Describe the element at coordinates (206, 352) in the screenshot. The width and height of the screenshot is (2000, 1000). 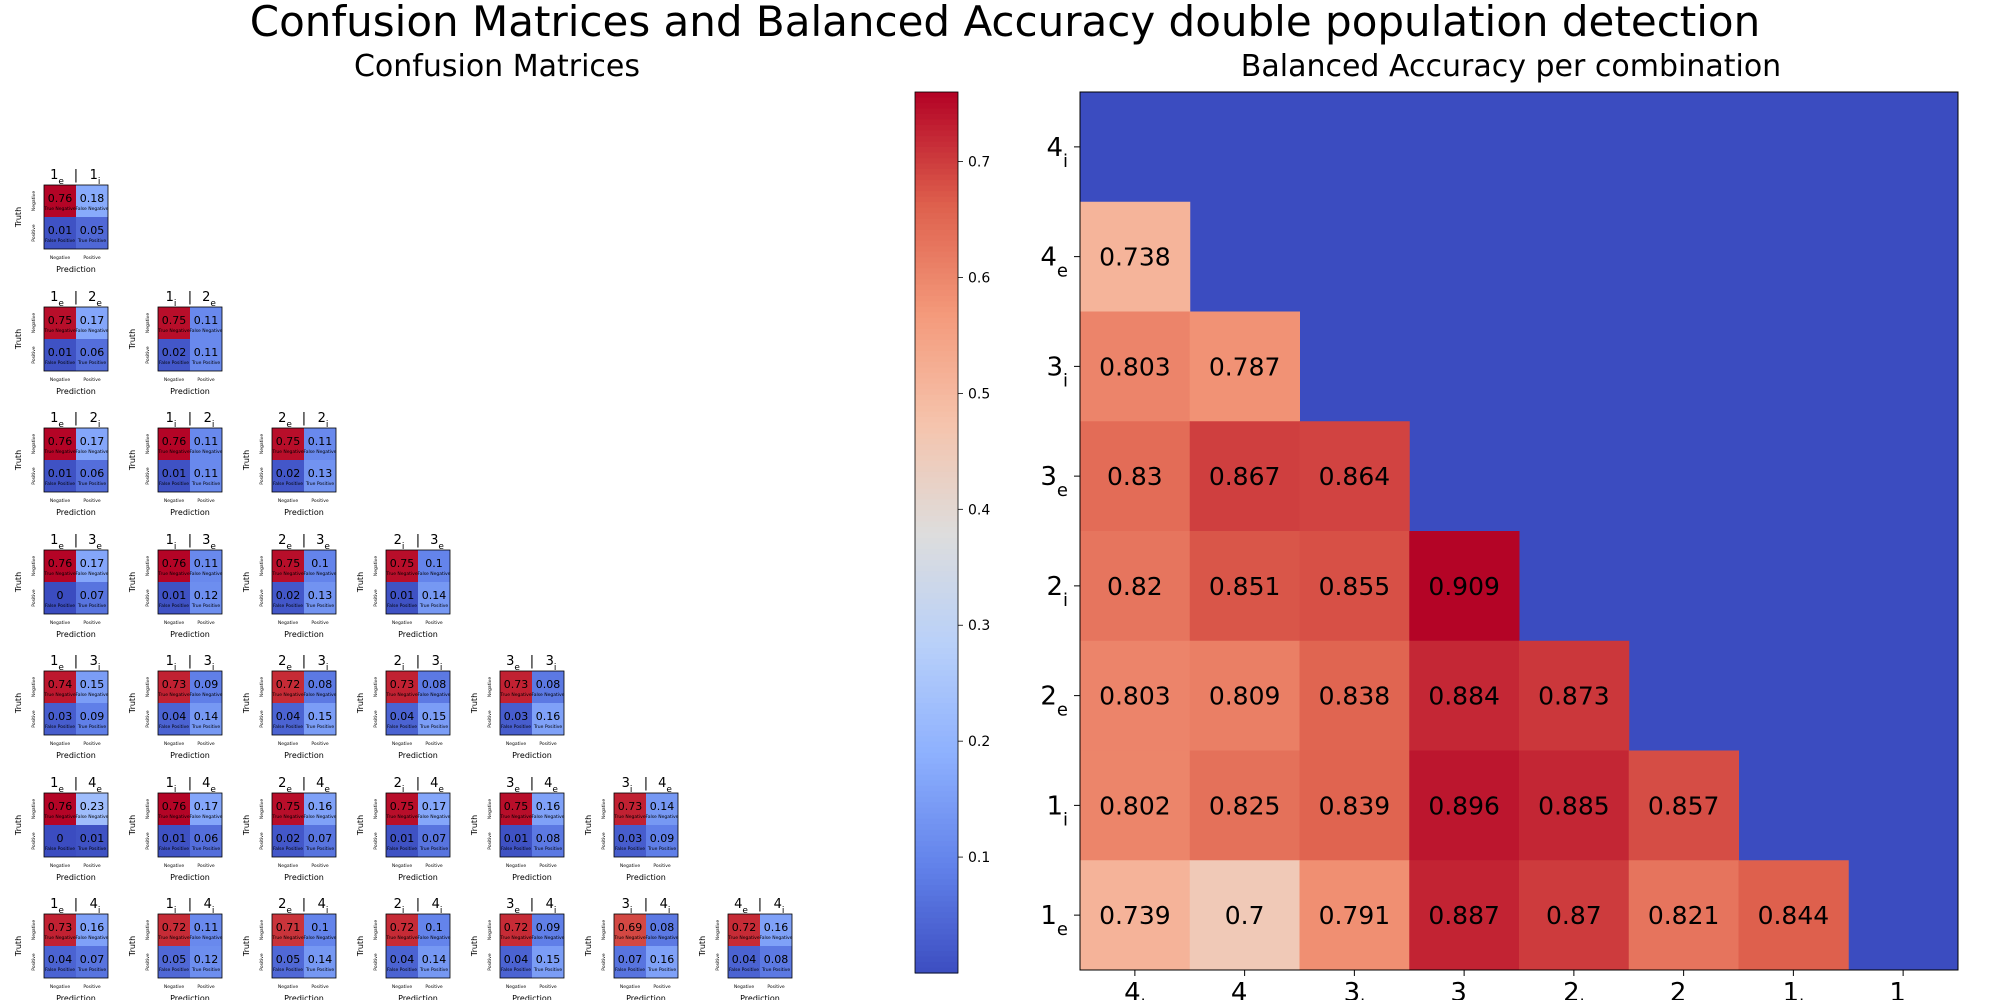
I see `matrix-cell-value: 0.11` at that location.